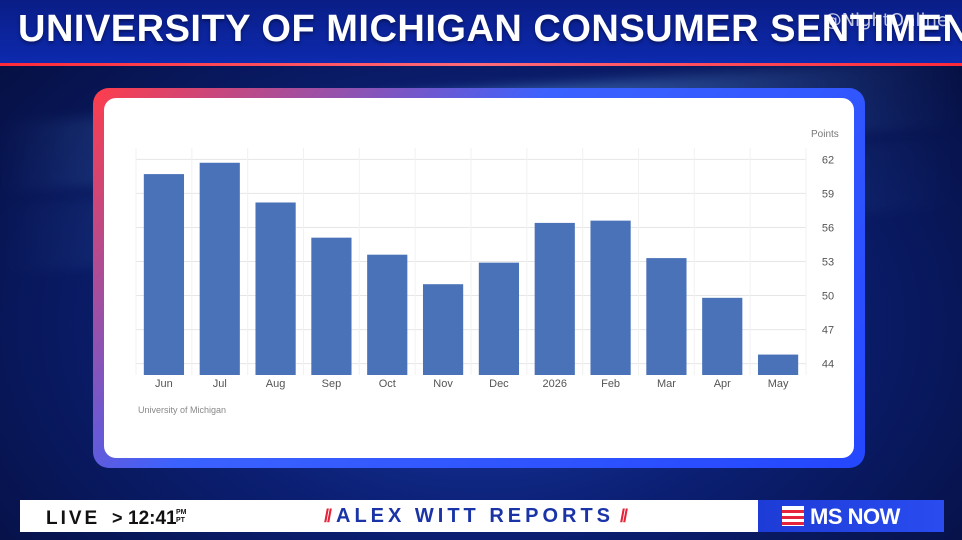 This screenshot has width=962, height=540. What do you see at coordinates (828, 194) in the screenshot?
I see `y-tick-label: 59` at bounding box center [828, 194].